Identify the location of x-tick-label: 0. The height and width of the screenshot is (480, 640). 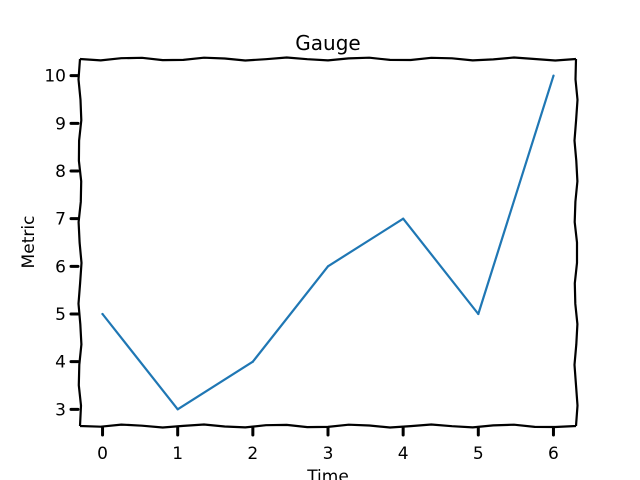
(102, 454).